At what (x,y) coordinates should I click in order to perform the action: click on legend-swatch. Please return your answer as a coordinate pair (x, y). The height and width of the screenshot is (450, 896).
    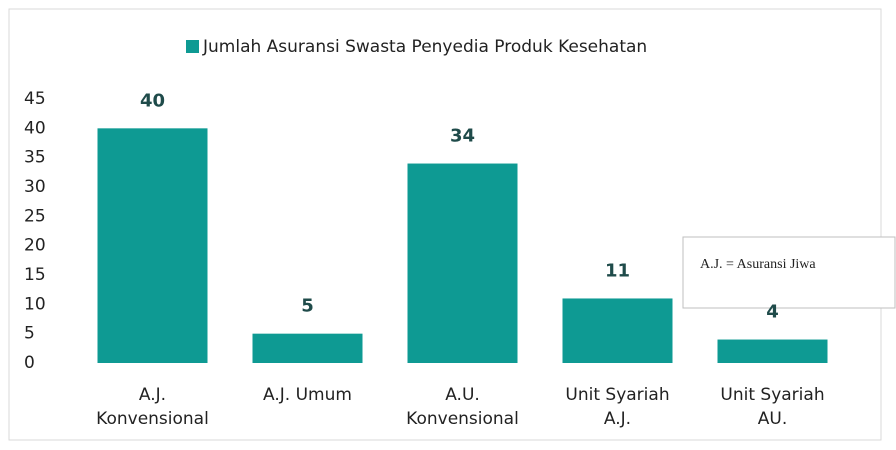
    Looking at the image, I should click on (192, 46).